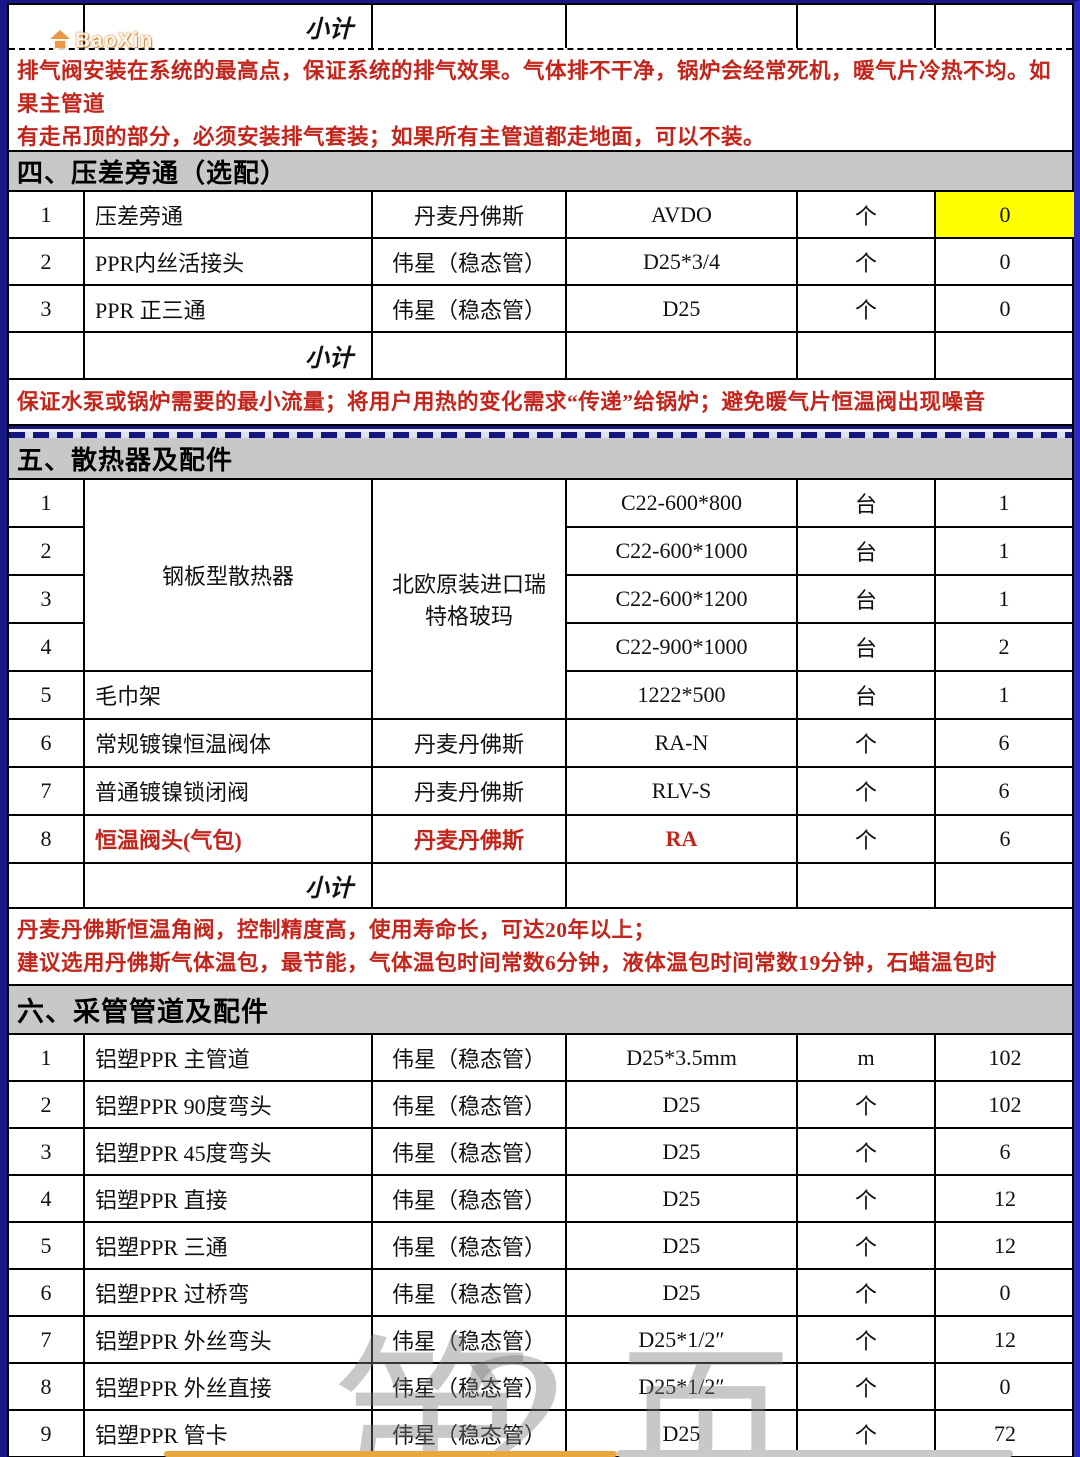 This screenshot has height=1457, width=1080. I want to click on table-row: 5 铝塑PPR 三通 伟星（稳态管） D25 个 12, so click(540, 1246).